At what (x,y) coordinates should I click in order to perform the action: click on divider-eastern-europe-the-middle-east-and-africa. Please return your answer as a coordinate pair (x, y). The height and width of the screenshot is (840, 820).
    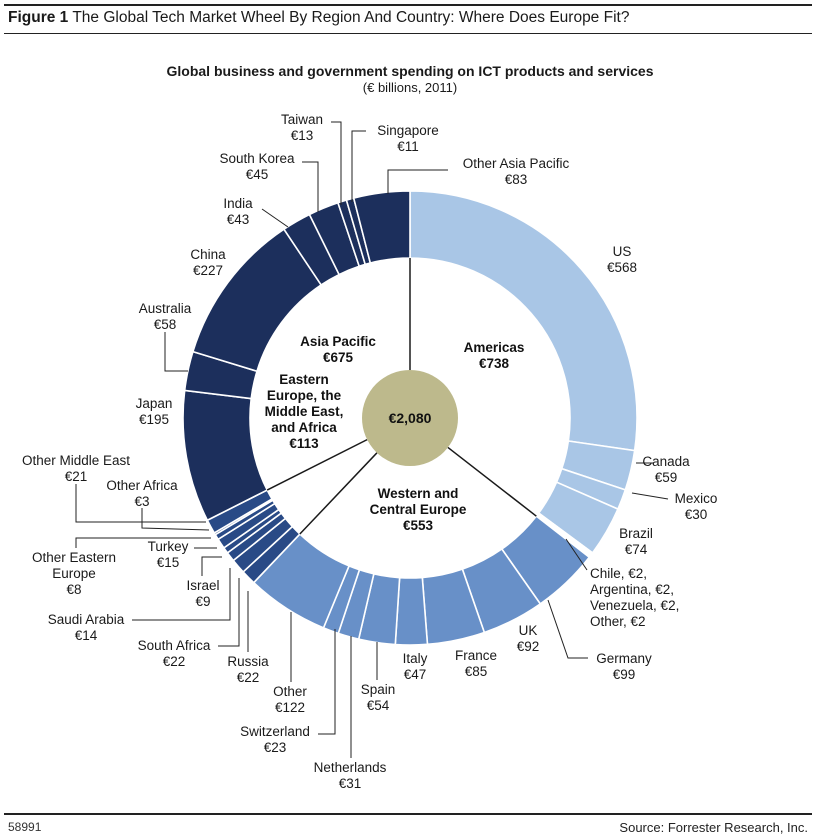
    Looking at the image, I should click on (338, 493).